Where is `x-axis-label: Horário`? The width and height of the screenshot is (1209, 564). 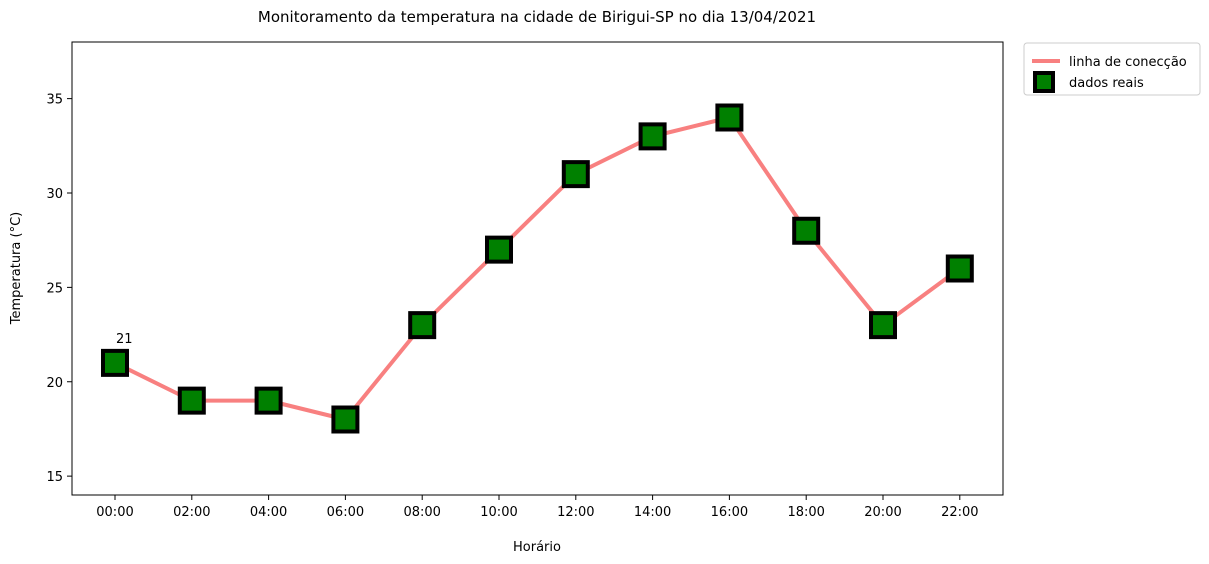 x-axis-label: Horário is located at coordinates (537, 547).